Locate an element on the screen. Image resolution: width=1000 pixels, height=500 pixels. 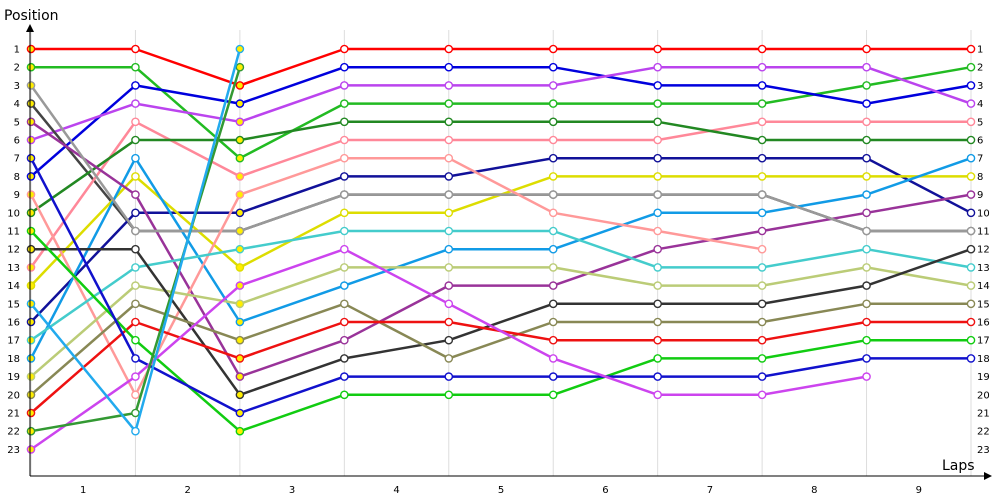
x-tick: 8 is located at coordinates (814, 490).